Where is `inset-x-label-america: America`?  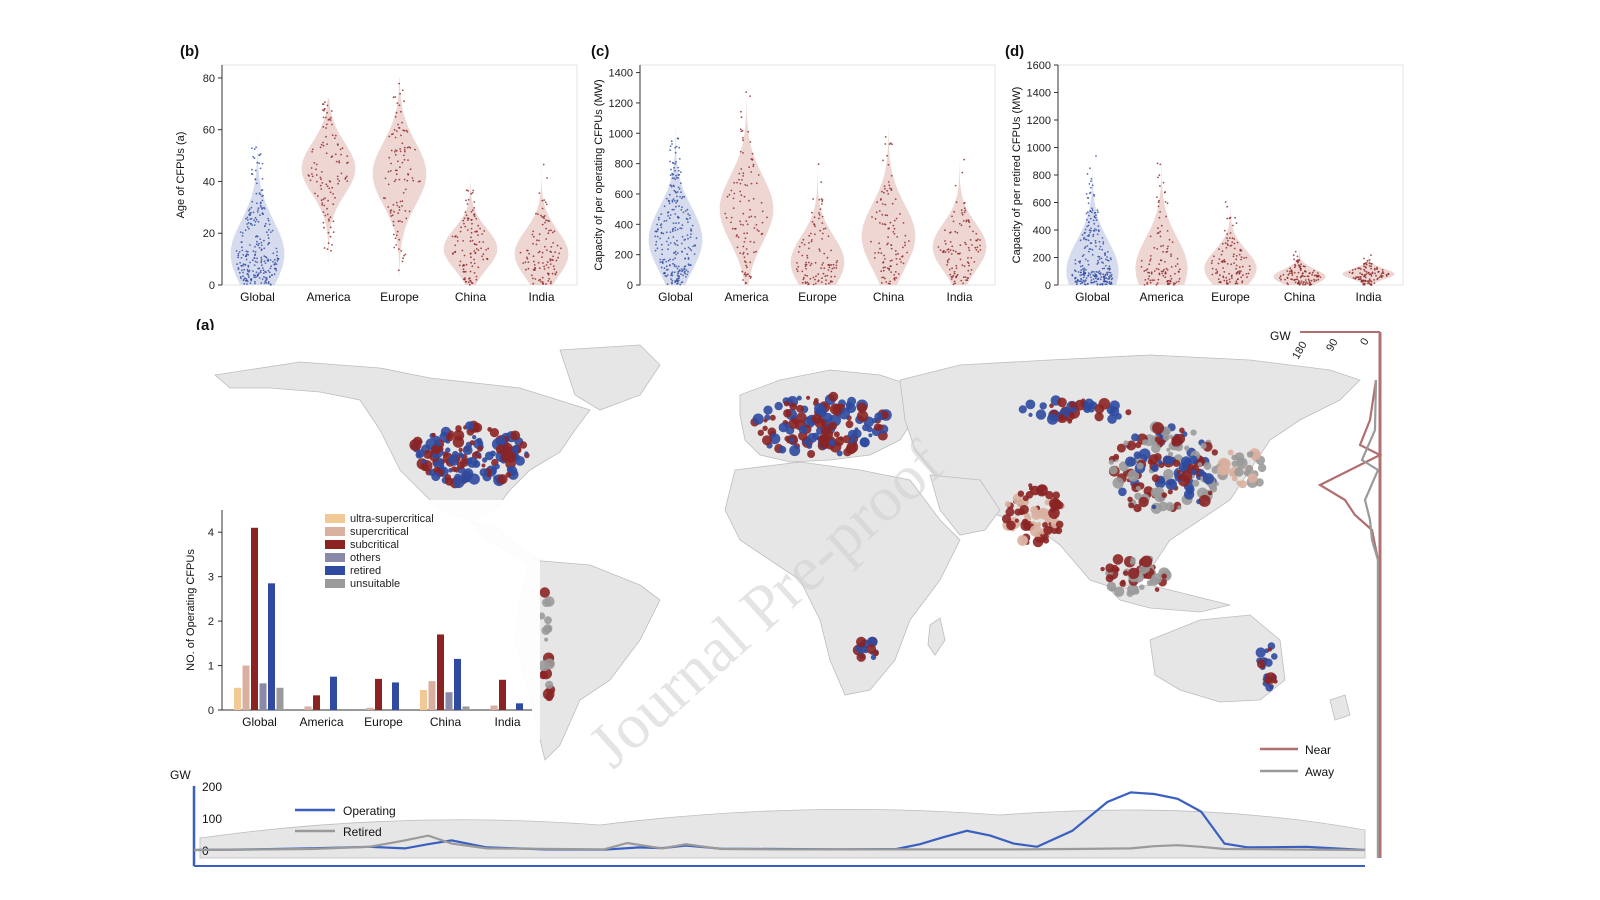 inset-x-label-america: America is located at coordinates (321, 722).